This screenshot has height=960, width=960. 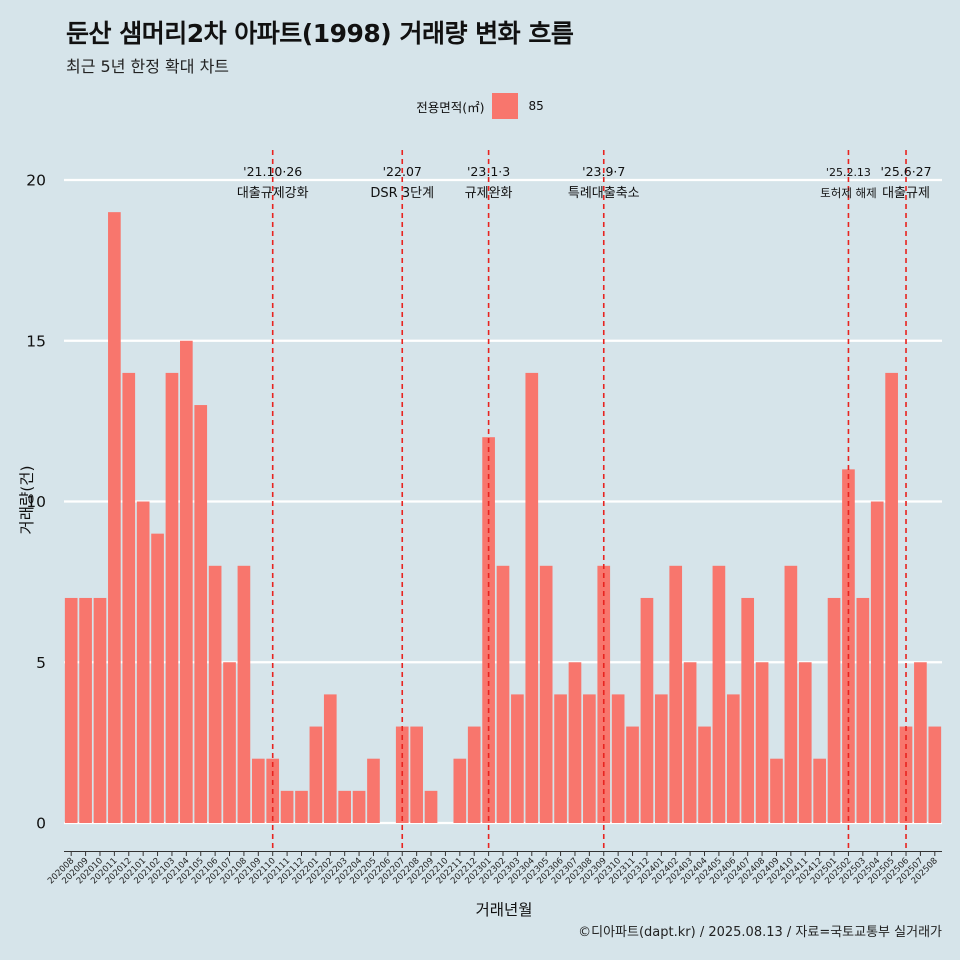 What do you see at coordinates (273, 193) in the screenshot?
I see `event-text-label-202110: 대출규제강화` at bounding box center [273, 193].